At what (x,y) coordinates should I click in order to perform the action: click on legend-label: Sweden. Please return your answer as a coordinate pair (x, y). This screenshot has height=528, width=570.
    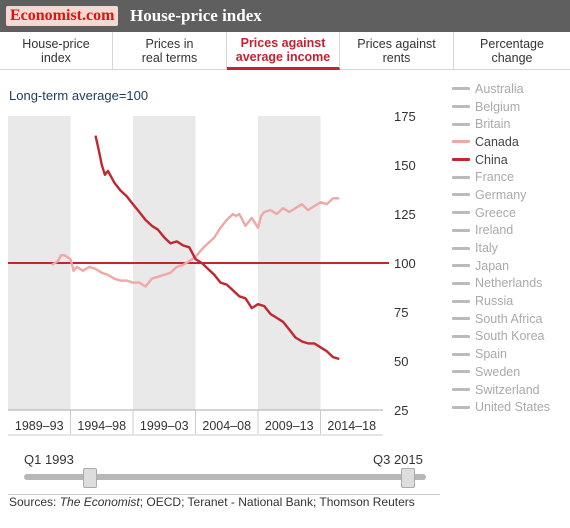
    Looking at the image, I should click on (498, 371).